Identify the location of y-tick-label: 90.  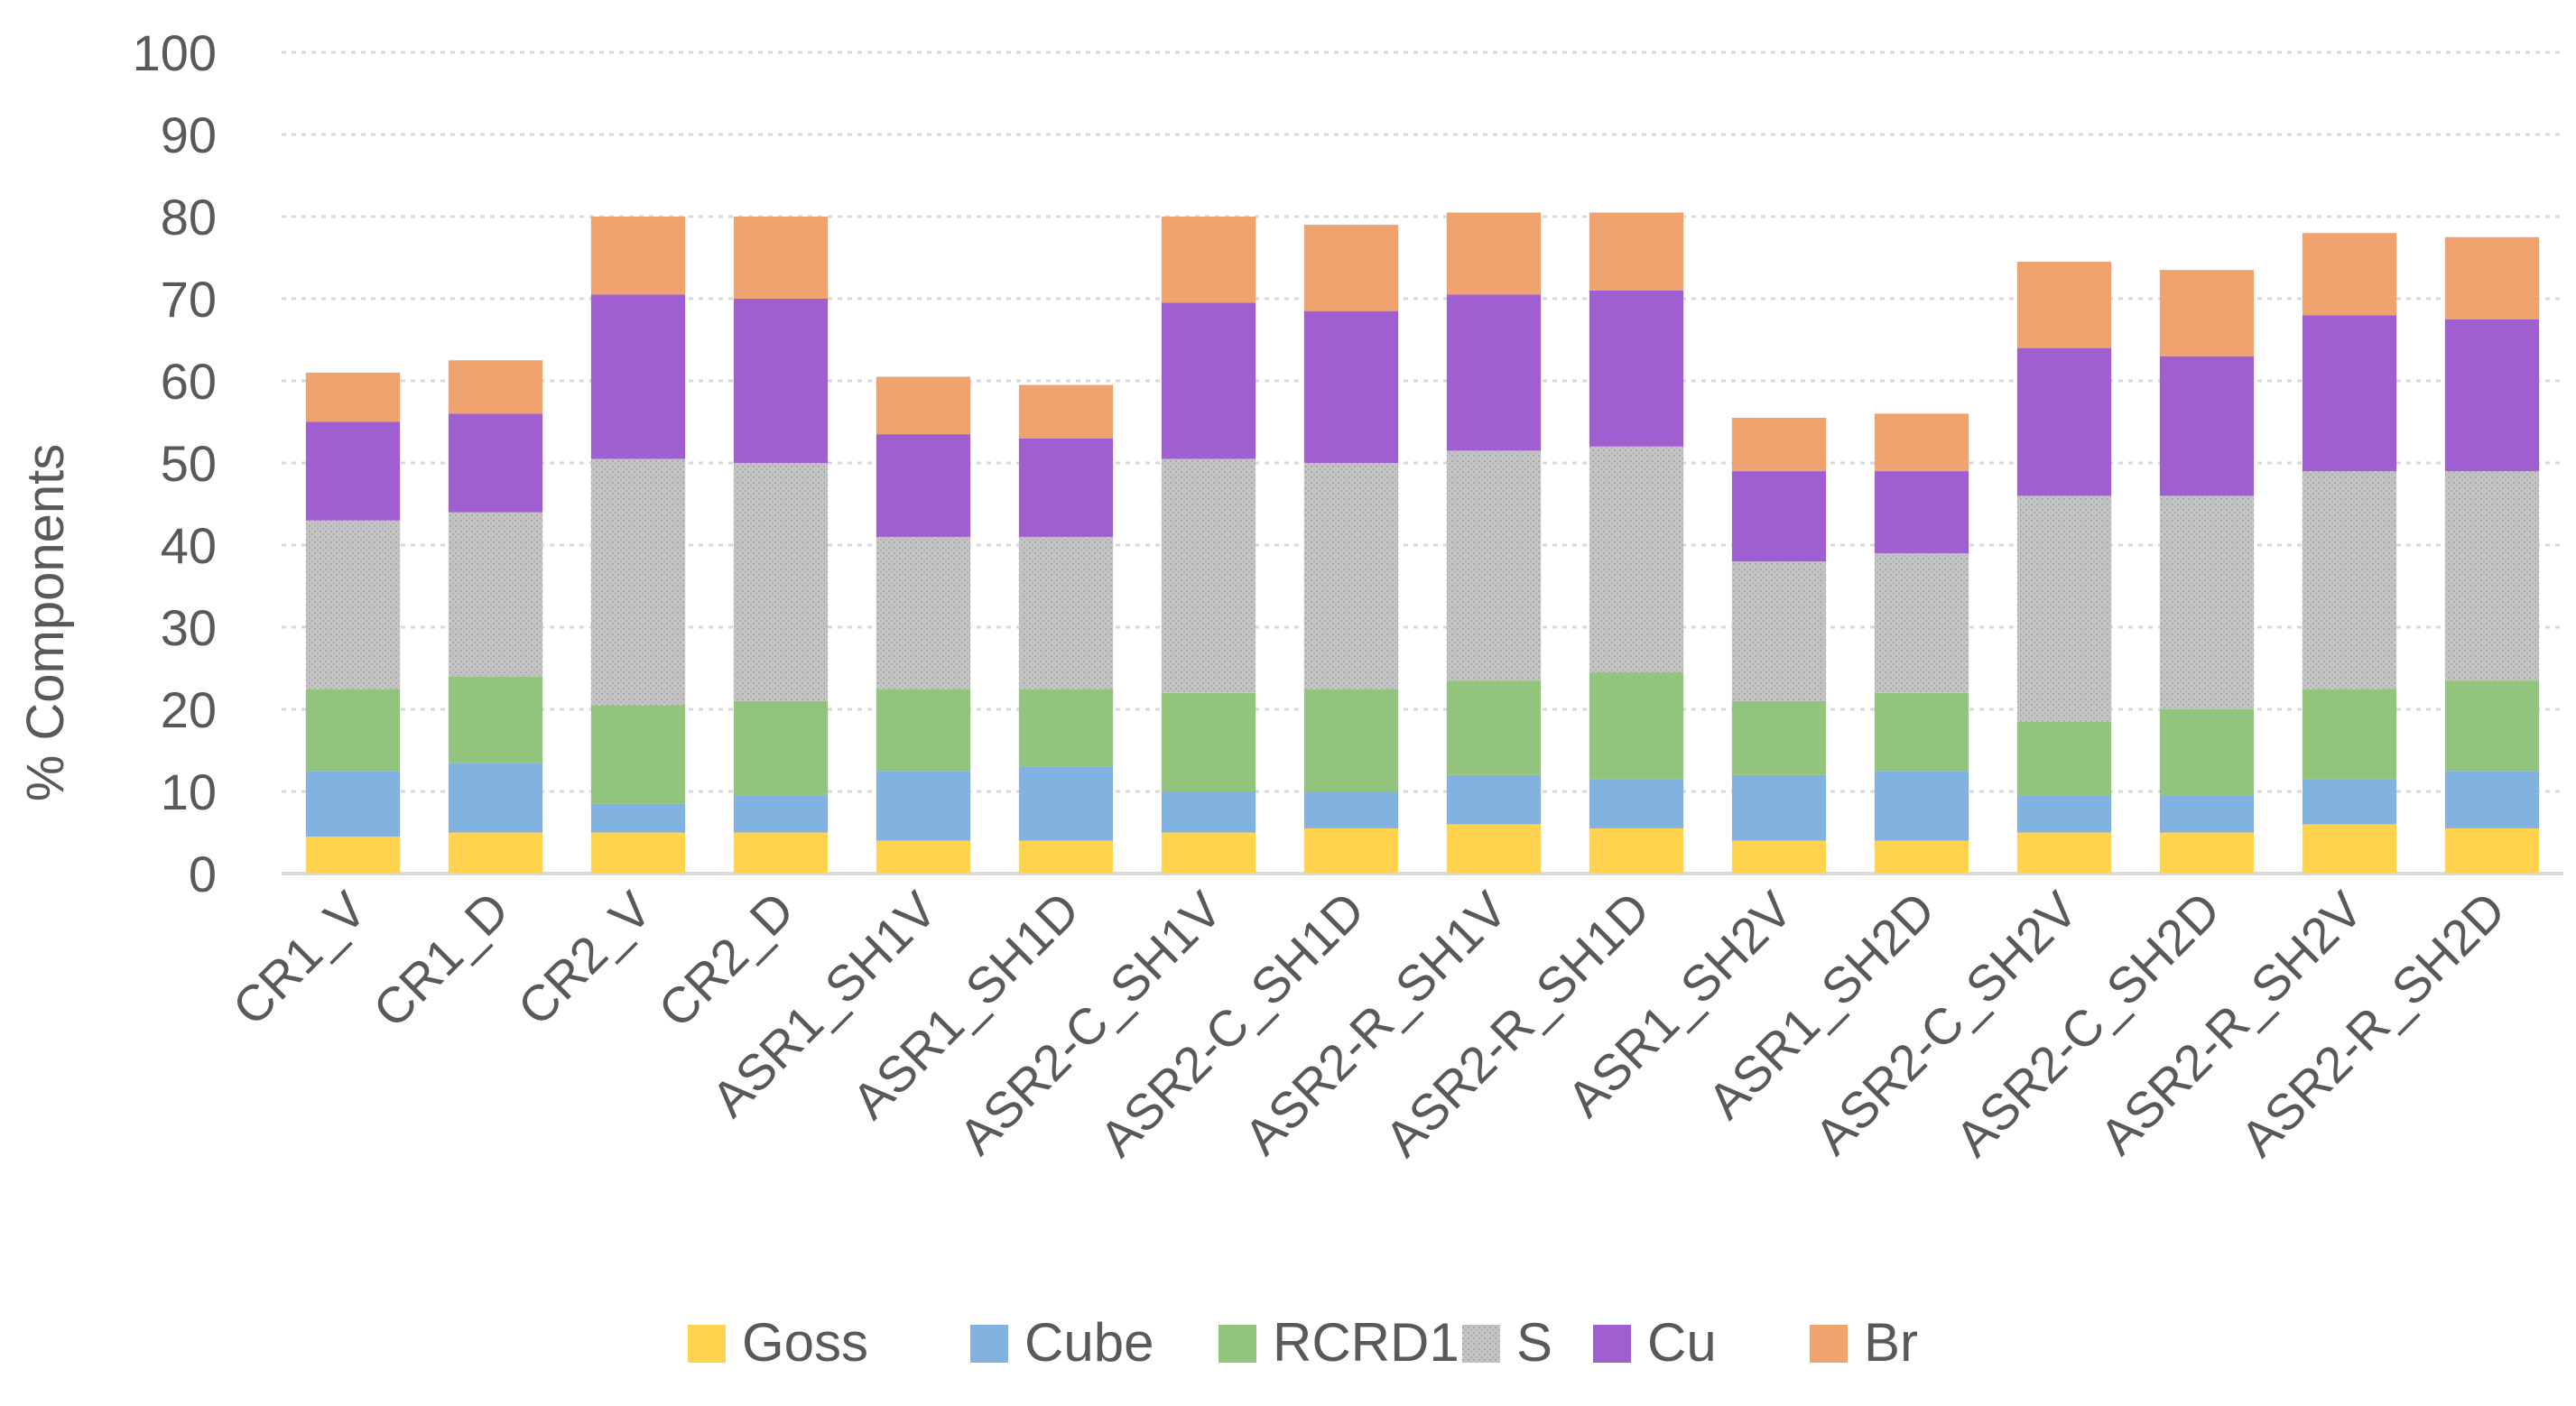
(189, 134).